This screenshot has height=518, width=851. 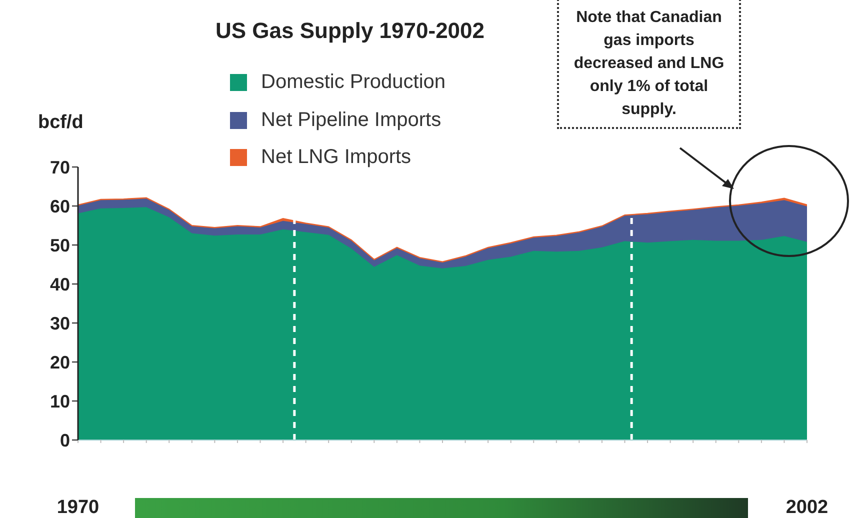 I want to click on y-tick-label: 0, so click(x=65, y=440).